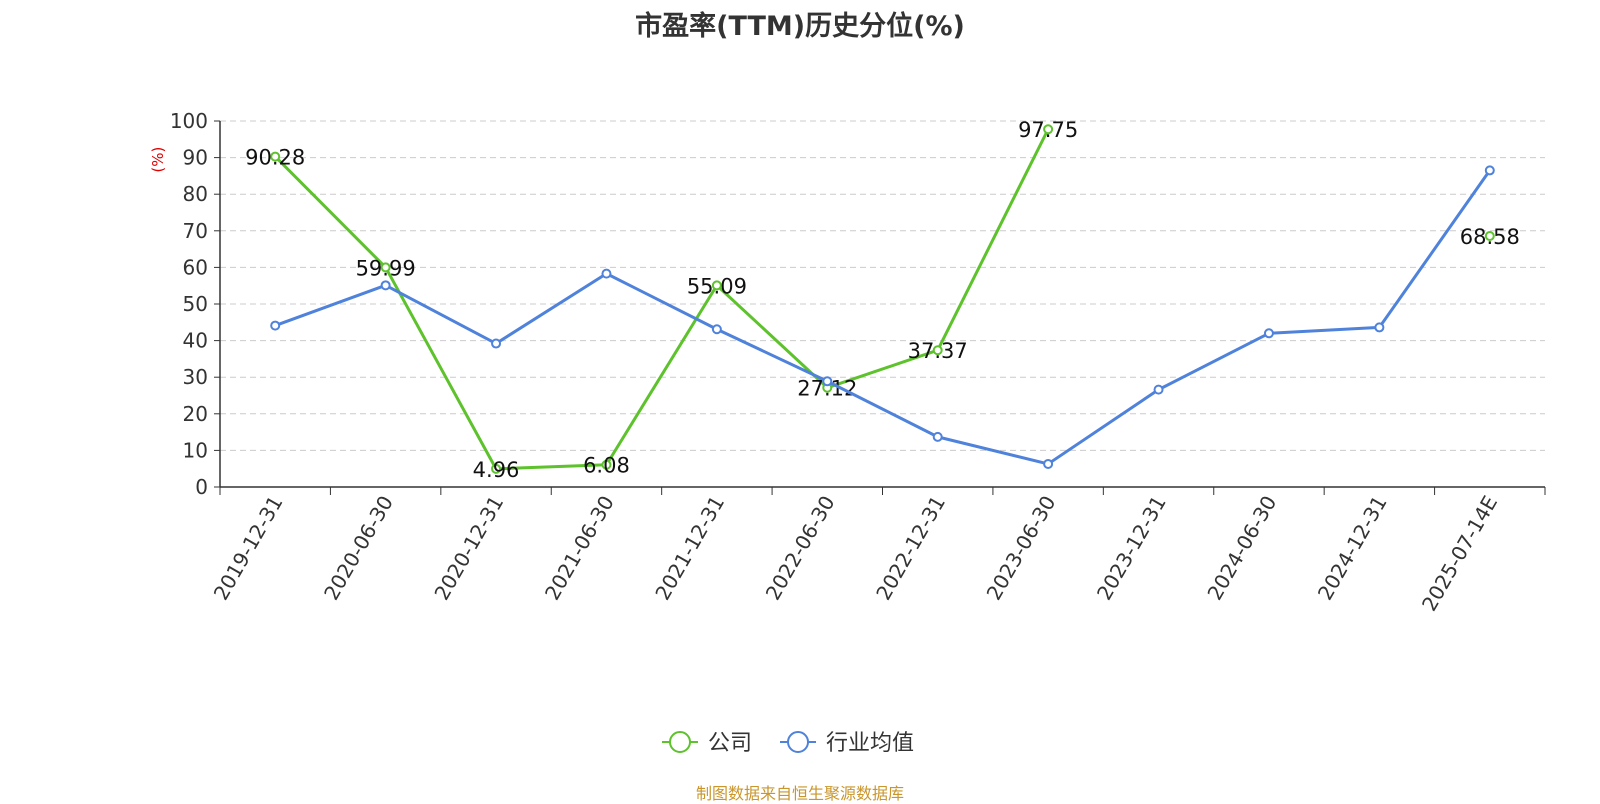 The width and height of the screenshot is (1600, 804). Describe the element at coordinates (195, 304) in the screenshot. I see `y-tick-label: 50` at that location.